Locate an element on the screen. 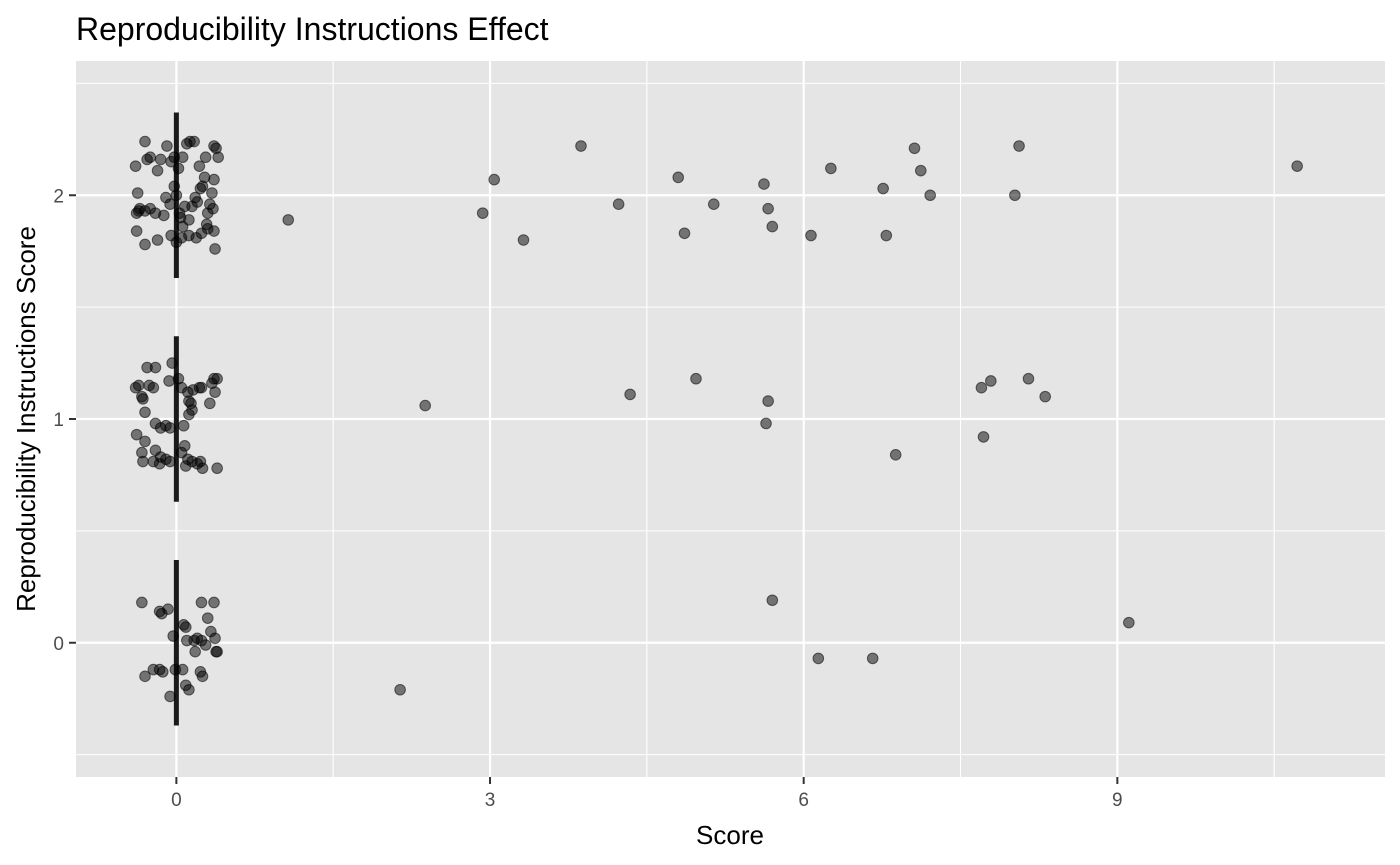  x-tick-label: 9 is located at coordinates (1117, 800).